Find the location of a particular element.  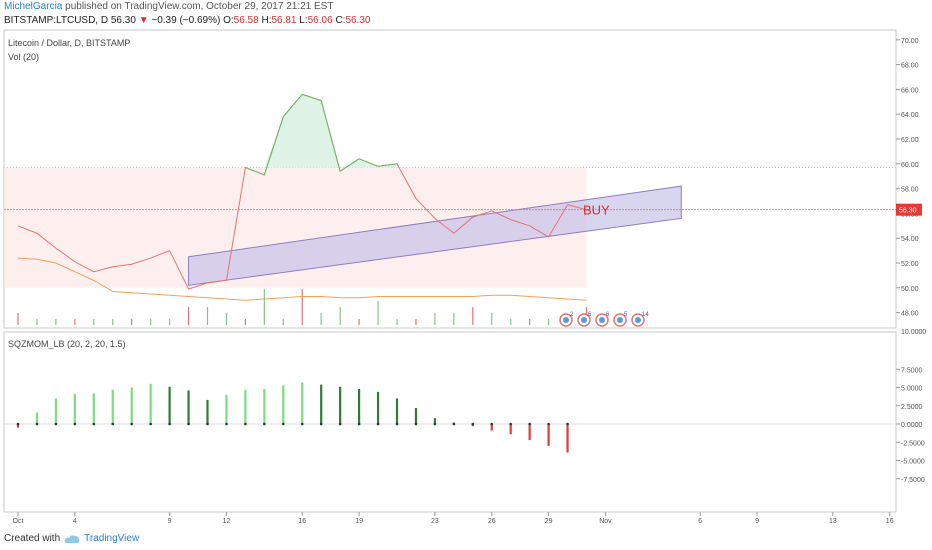

momentum-axis-label: -2.5000 is located at coordinates (913, 443).